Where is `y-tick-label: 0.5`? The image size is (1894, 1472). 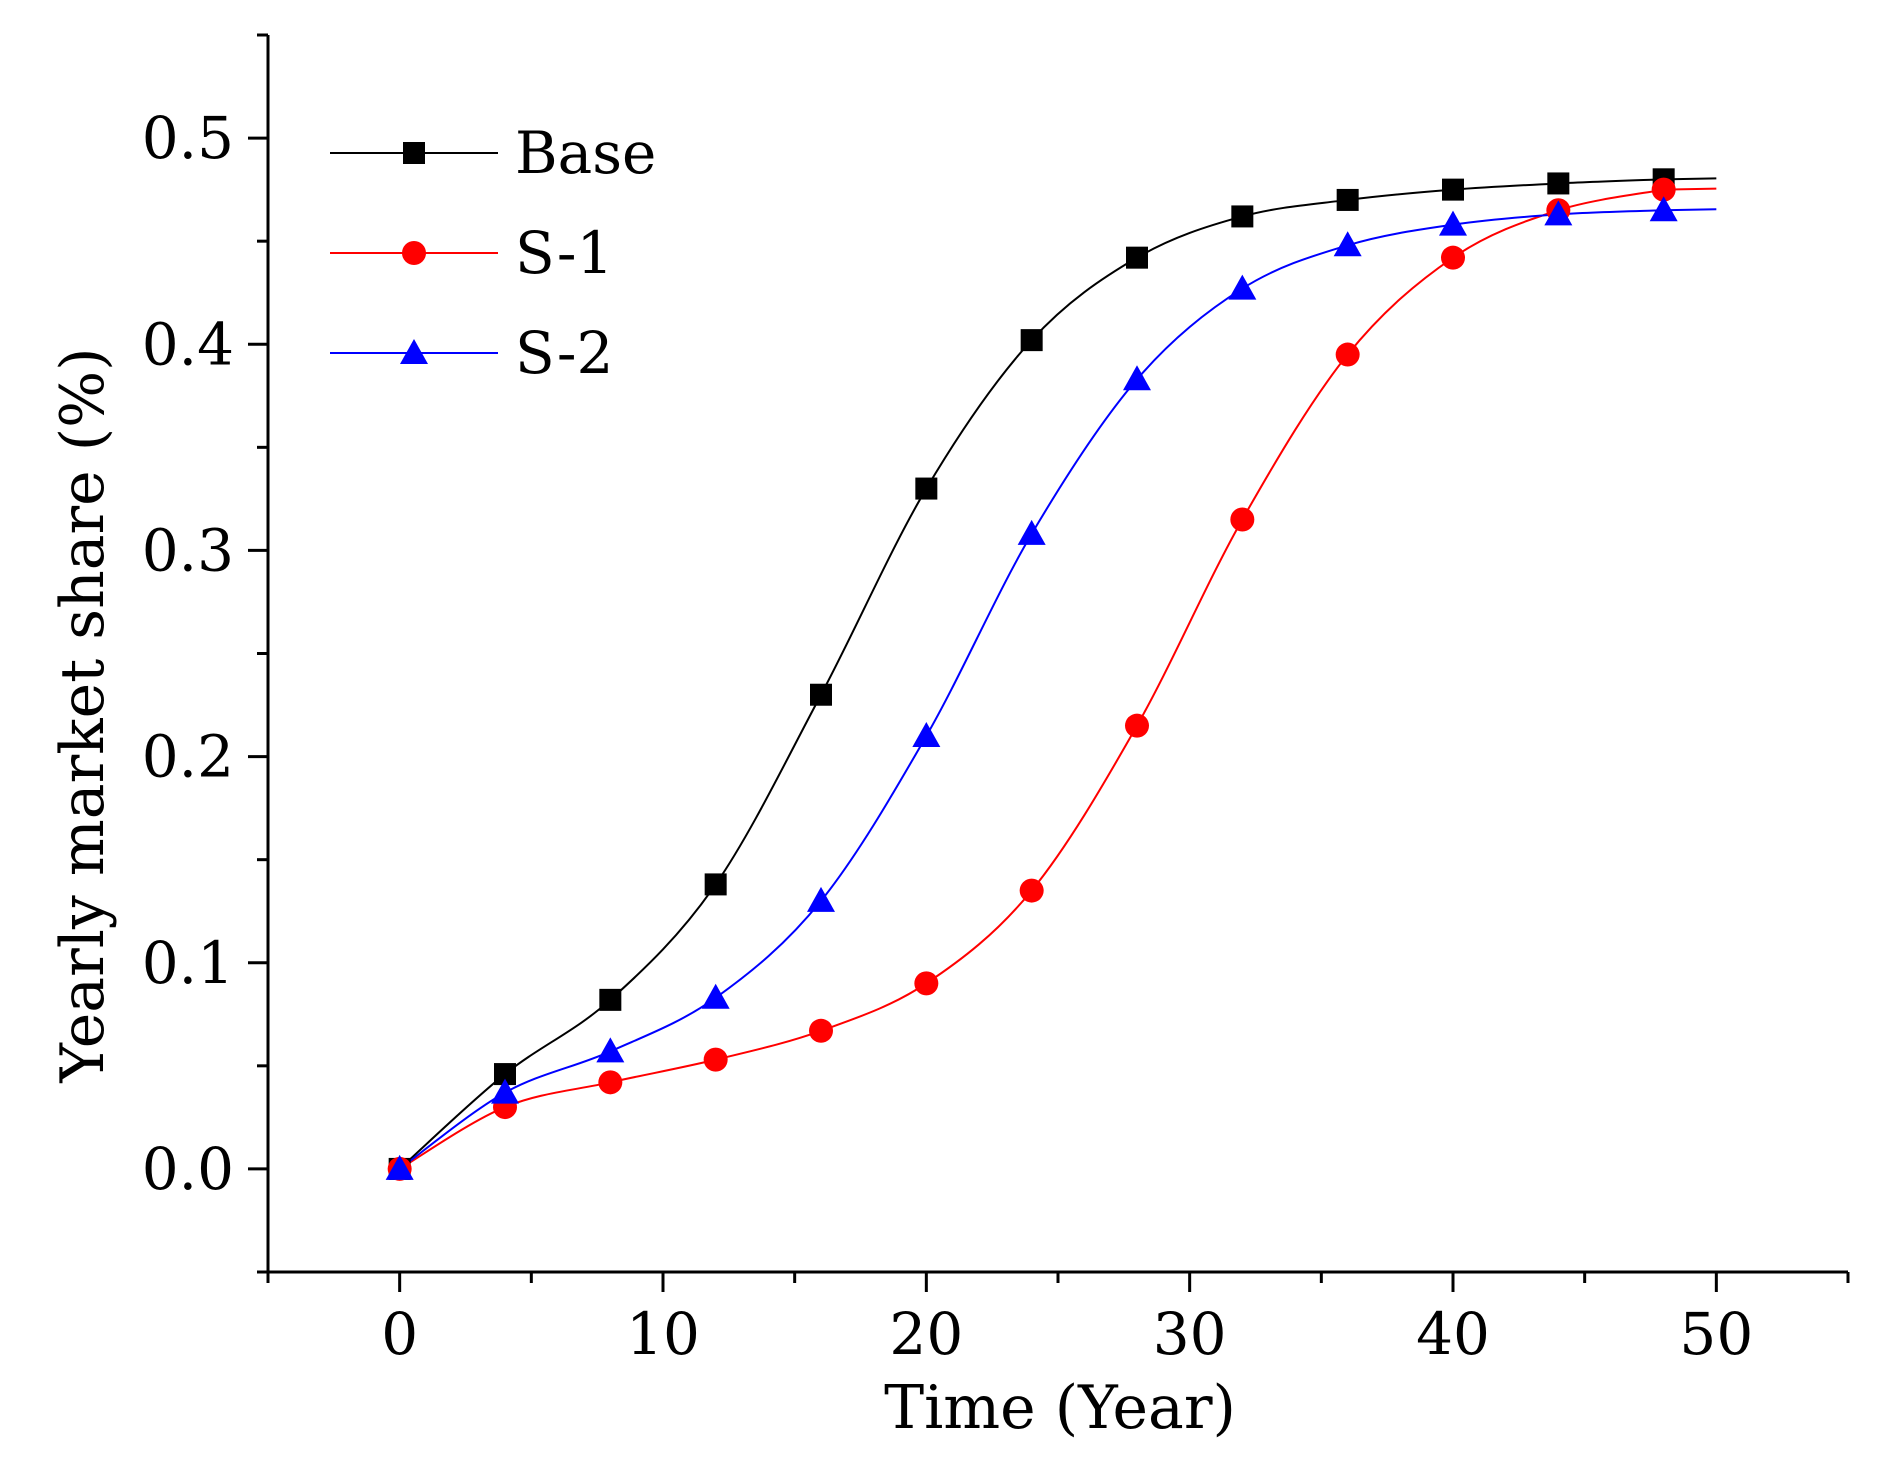
y-tick-label: 0.5 is located at coordinates (188, 138).